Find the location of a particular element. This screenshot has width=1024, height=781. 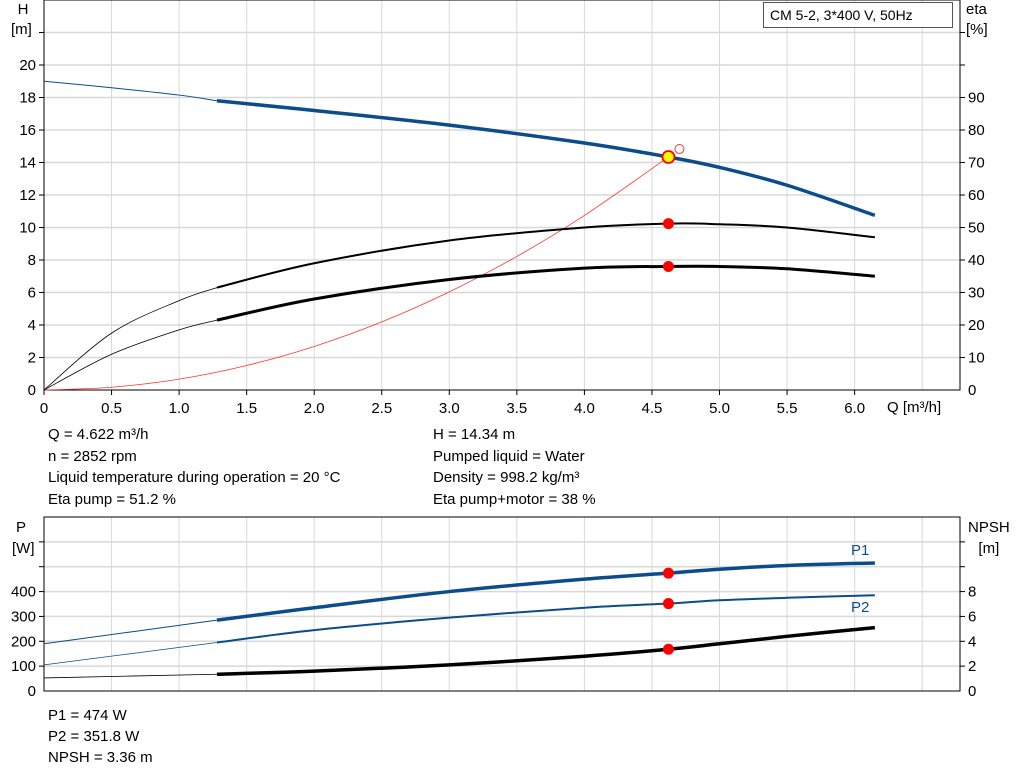

eta-pump-motor-curve is located at coordinates (546, 293).